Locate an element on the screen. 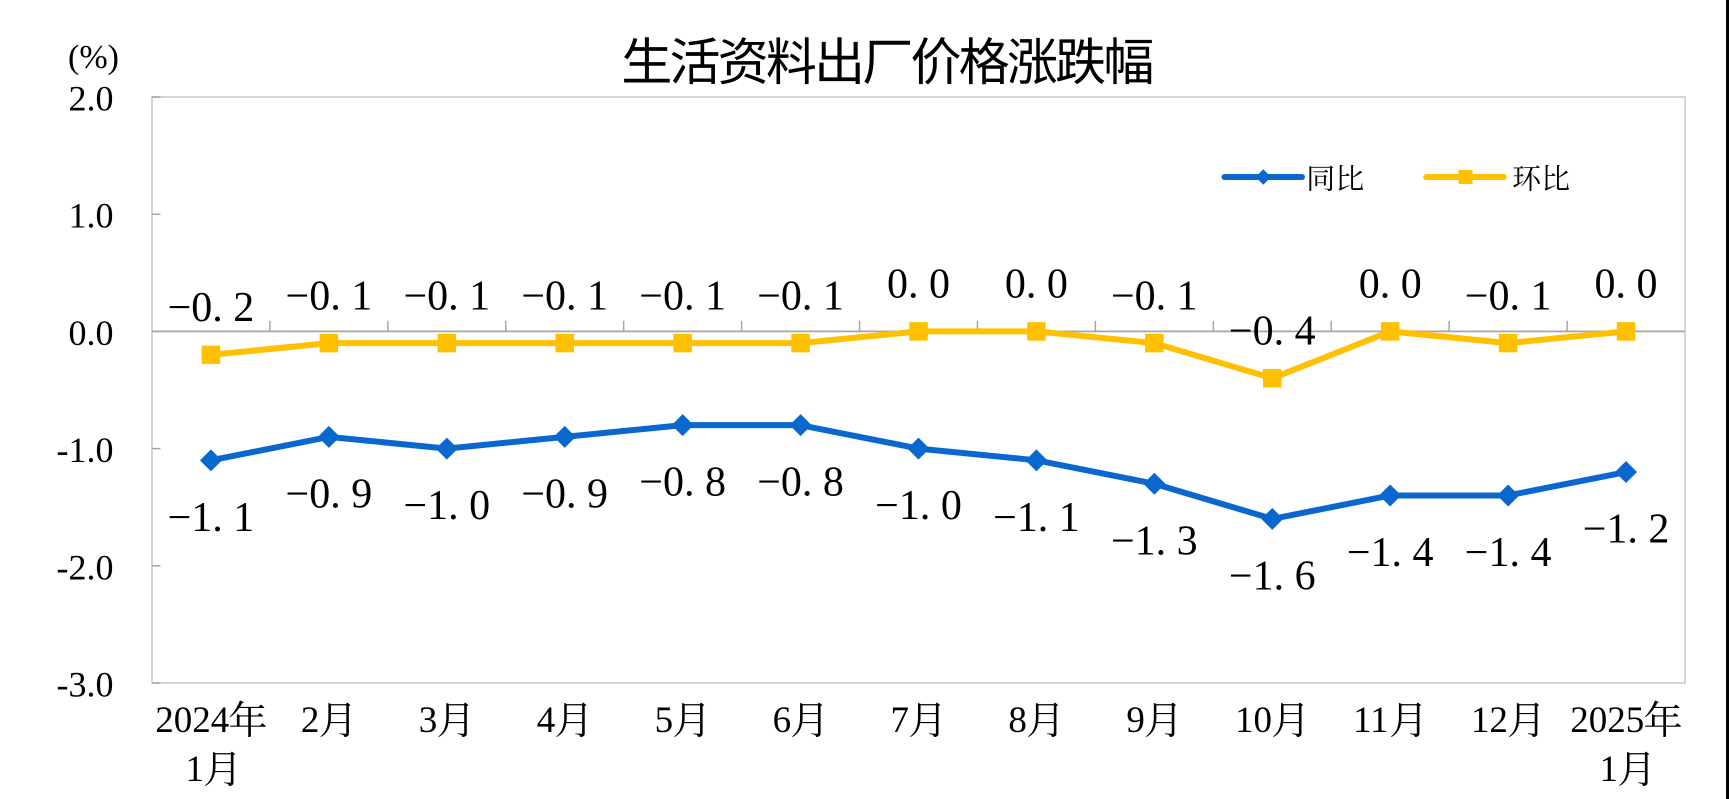  svg-text: 11 is located at coordinates (1371, 720).